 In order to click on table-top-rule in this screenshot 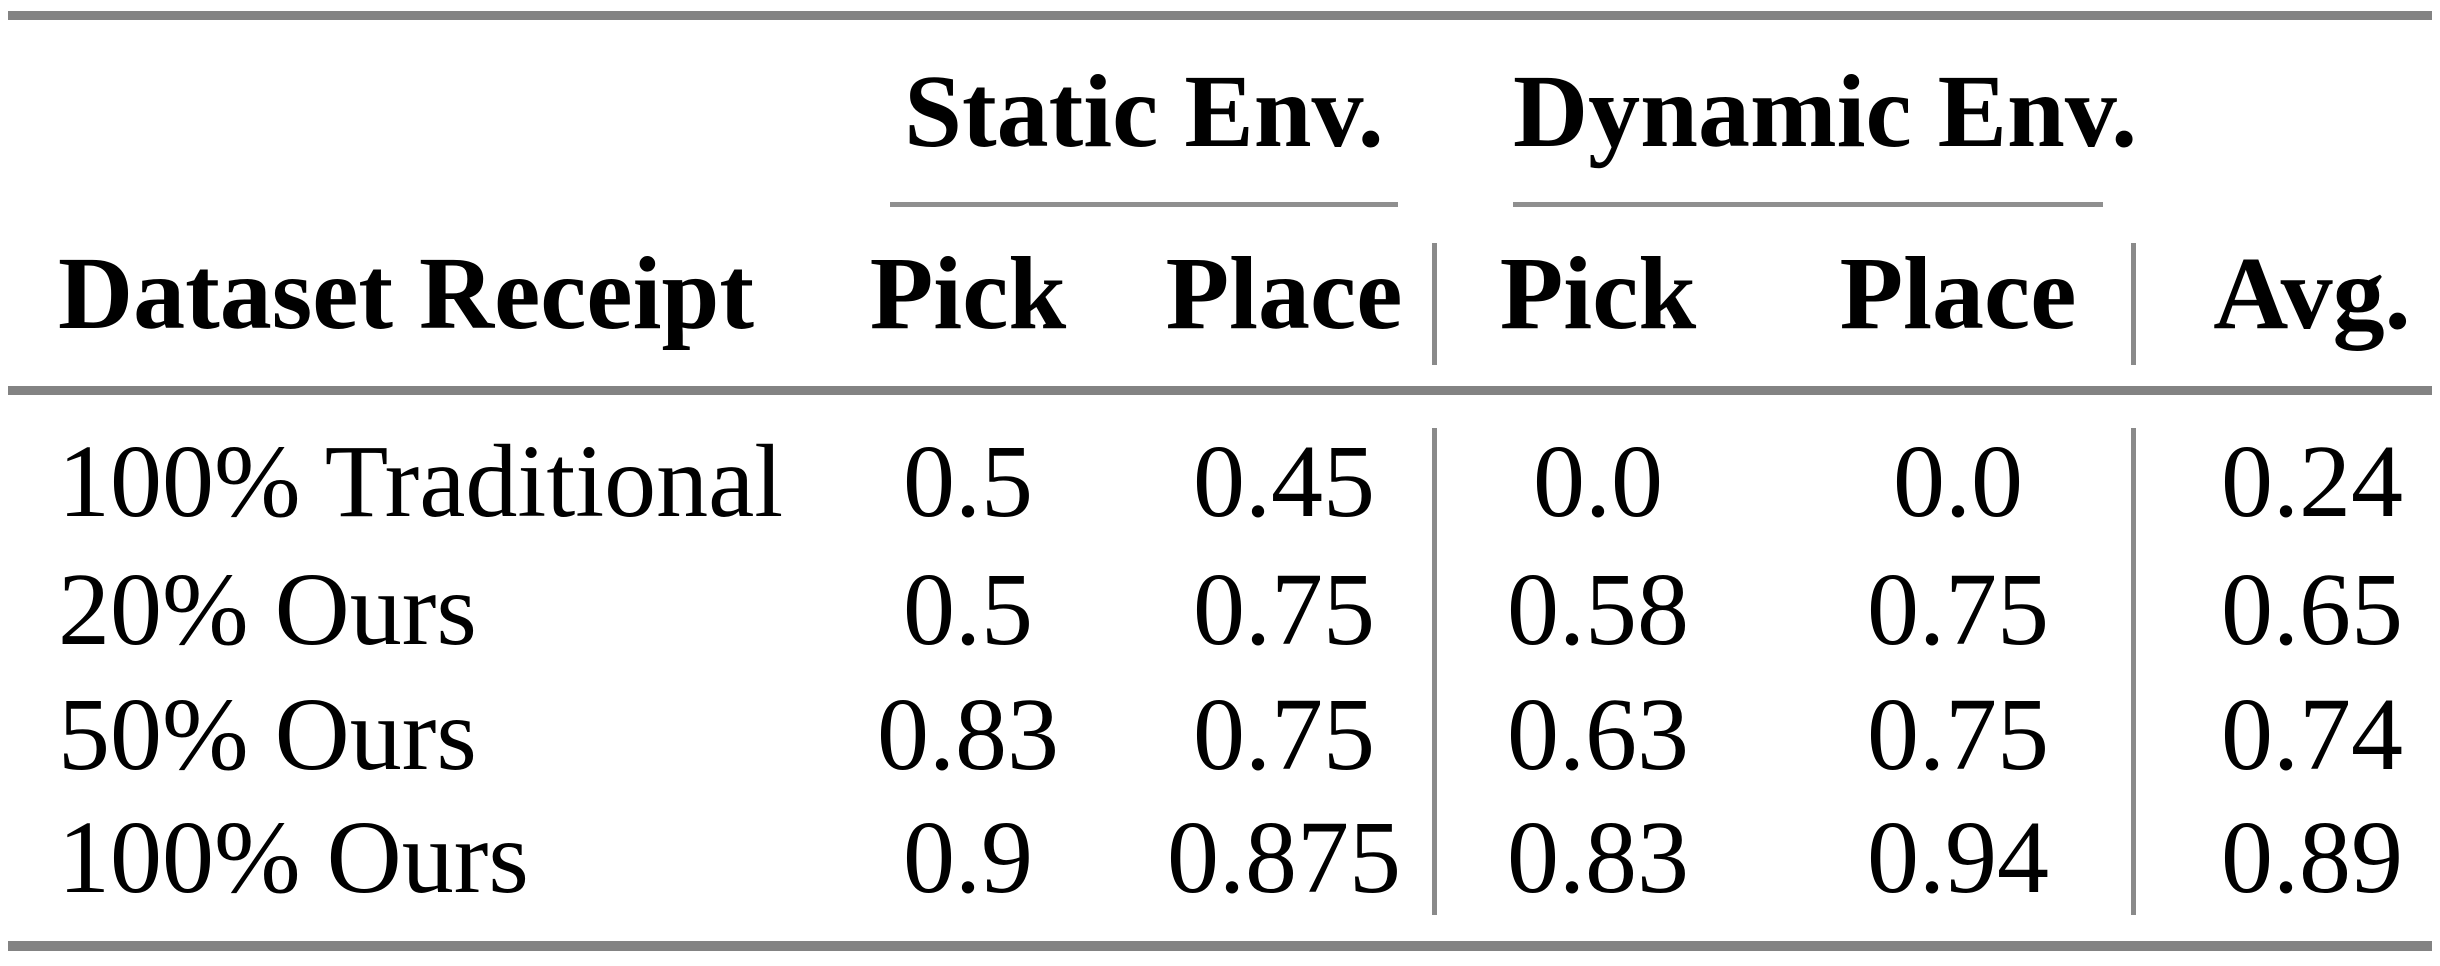, I will do `click(1220, 15)`.